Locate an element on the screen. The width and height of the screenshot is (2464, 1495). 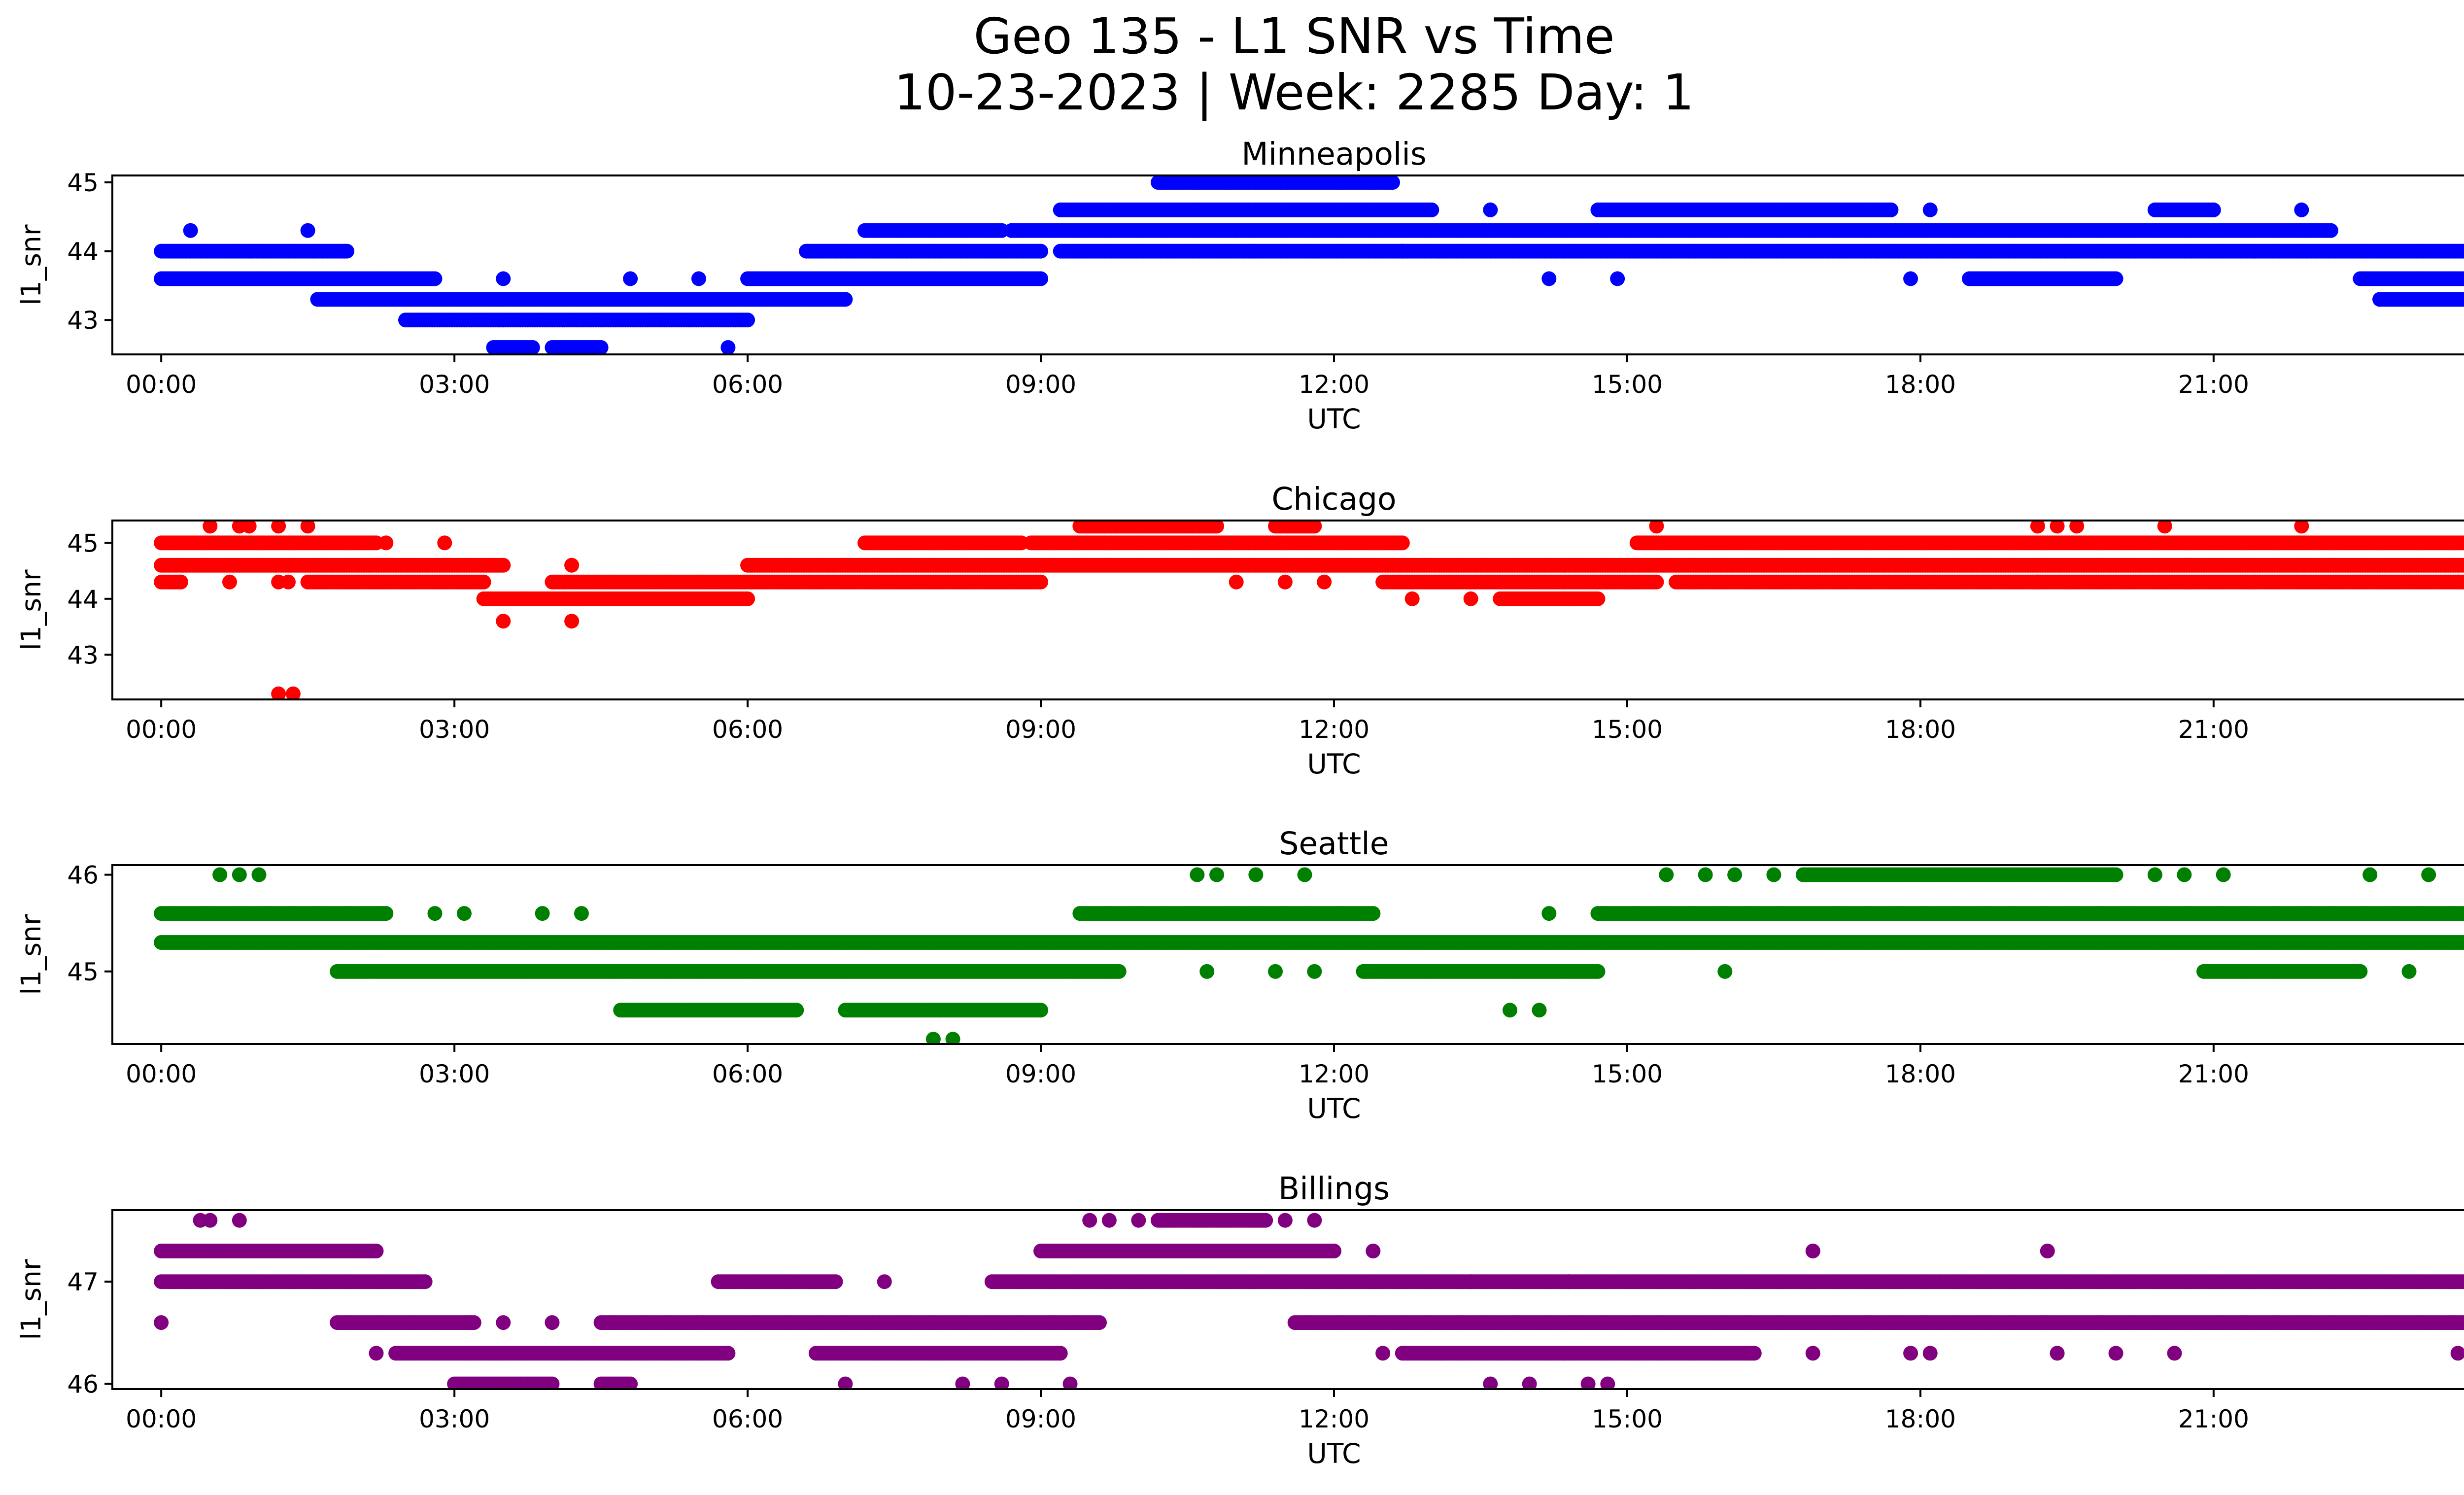
figure-title-line2: 10-23-2023 | Week: 2285 Day: 1 is located at coordinates (1294, 92).